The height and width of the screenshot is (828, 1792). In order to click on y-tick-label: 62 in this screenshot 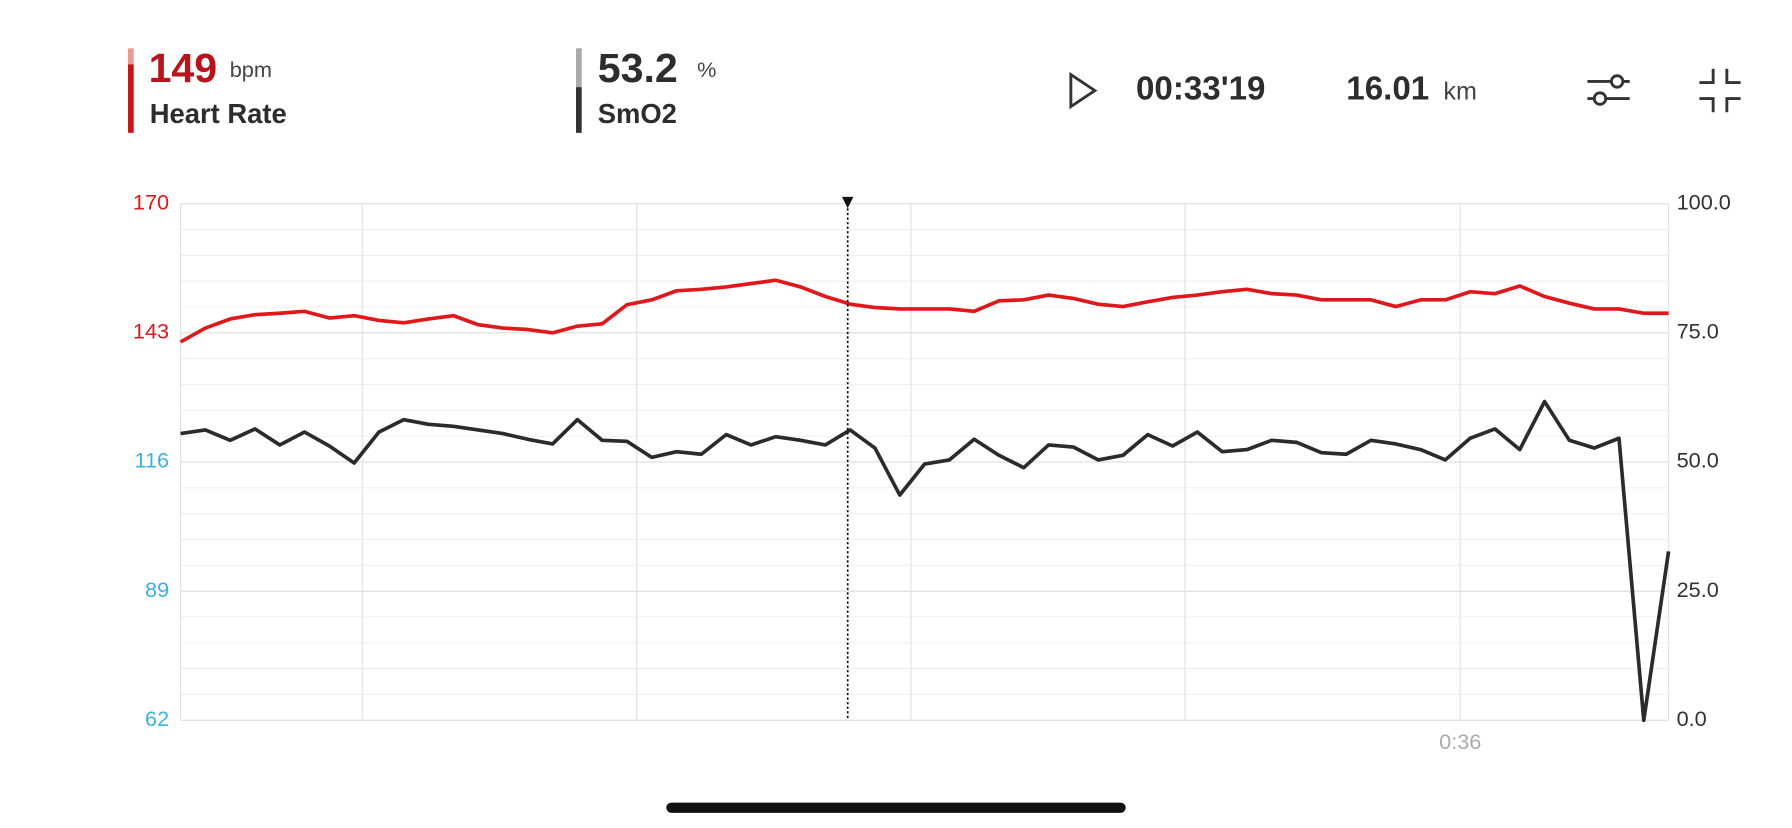, I will do `click(157, 718)`.